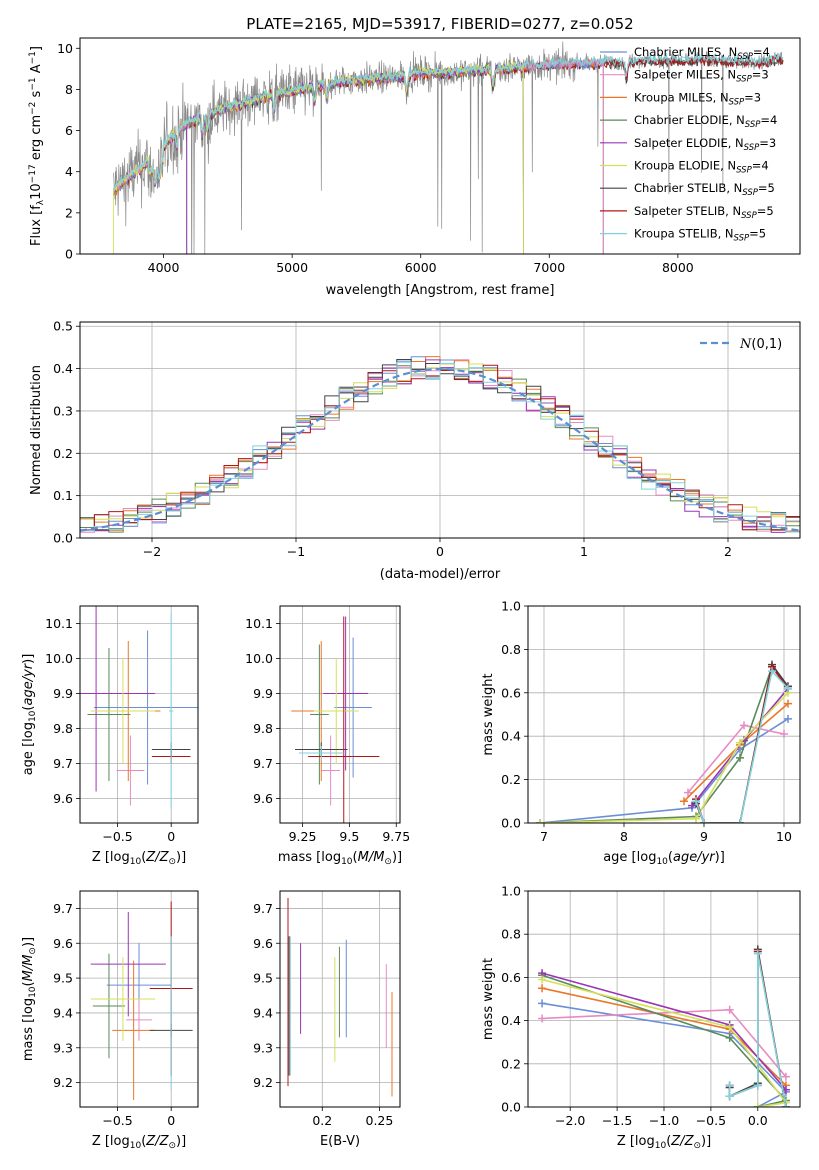  Describe the element at coordinates (69, 89) in the screenshot. I see `y-tick-label: 8` at that location.